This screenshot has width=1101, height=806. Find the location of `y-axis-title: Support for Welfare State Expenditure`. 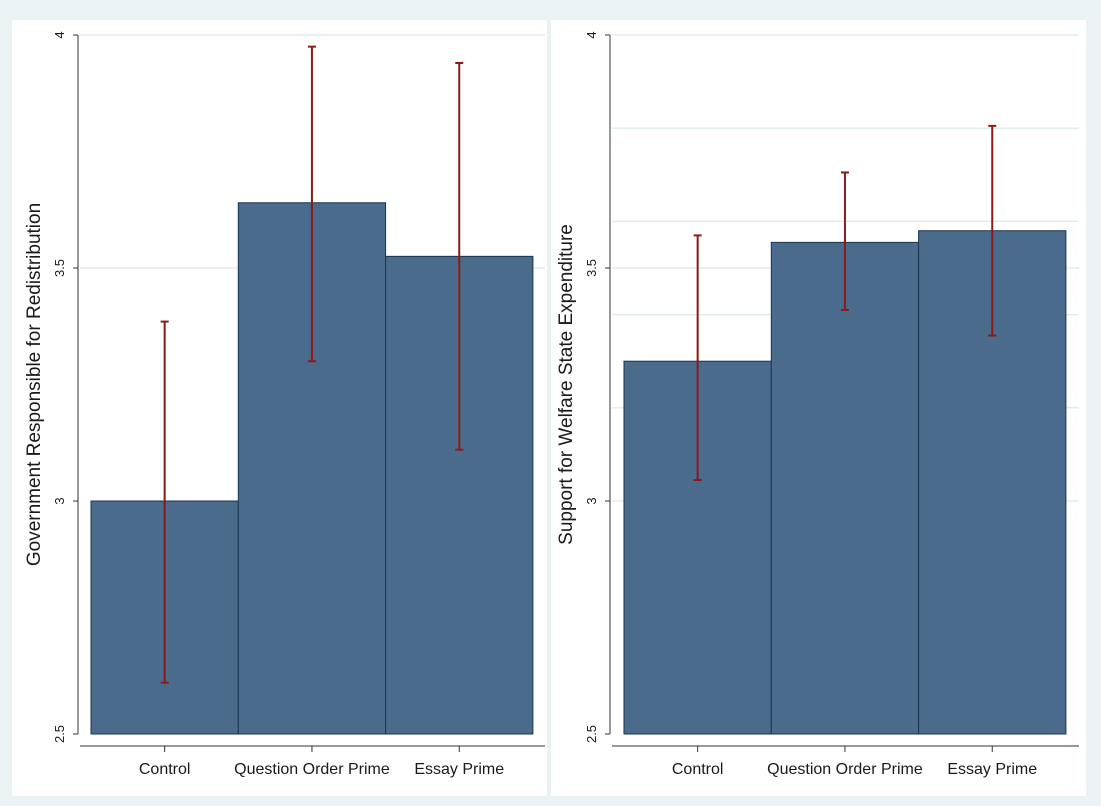

y-axis-title: Support for Welfare State Expenditure is located at coordinates (566, 384).